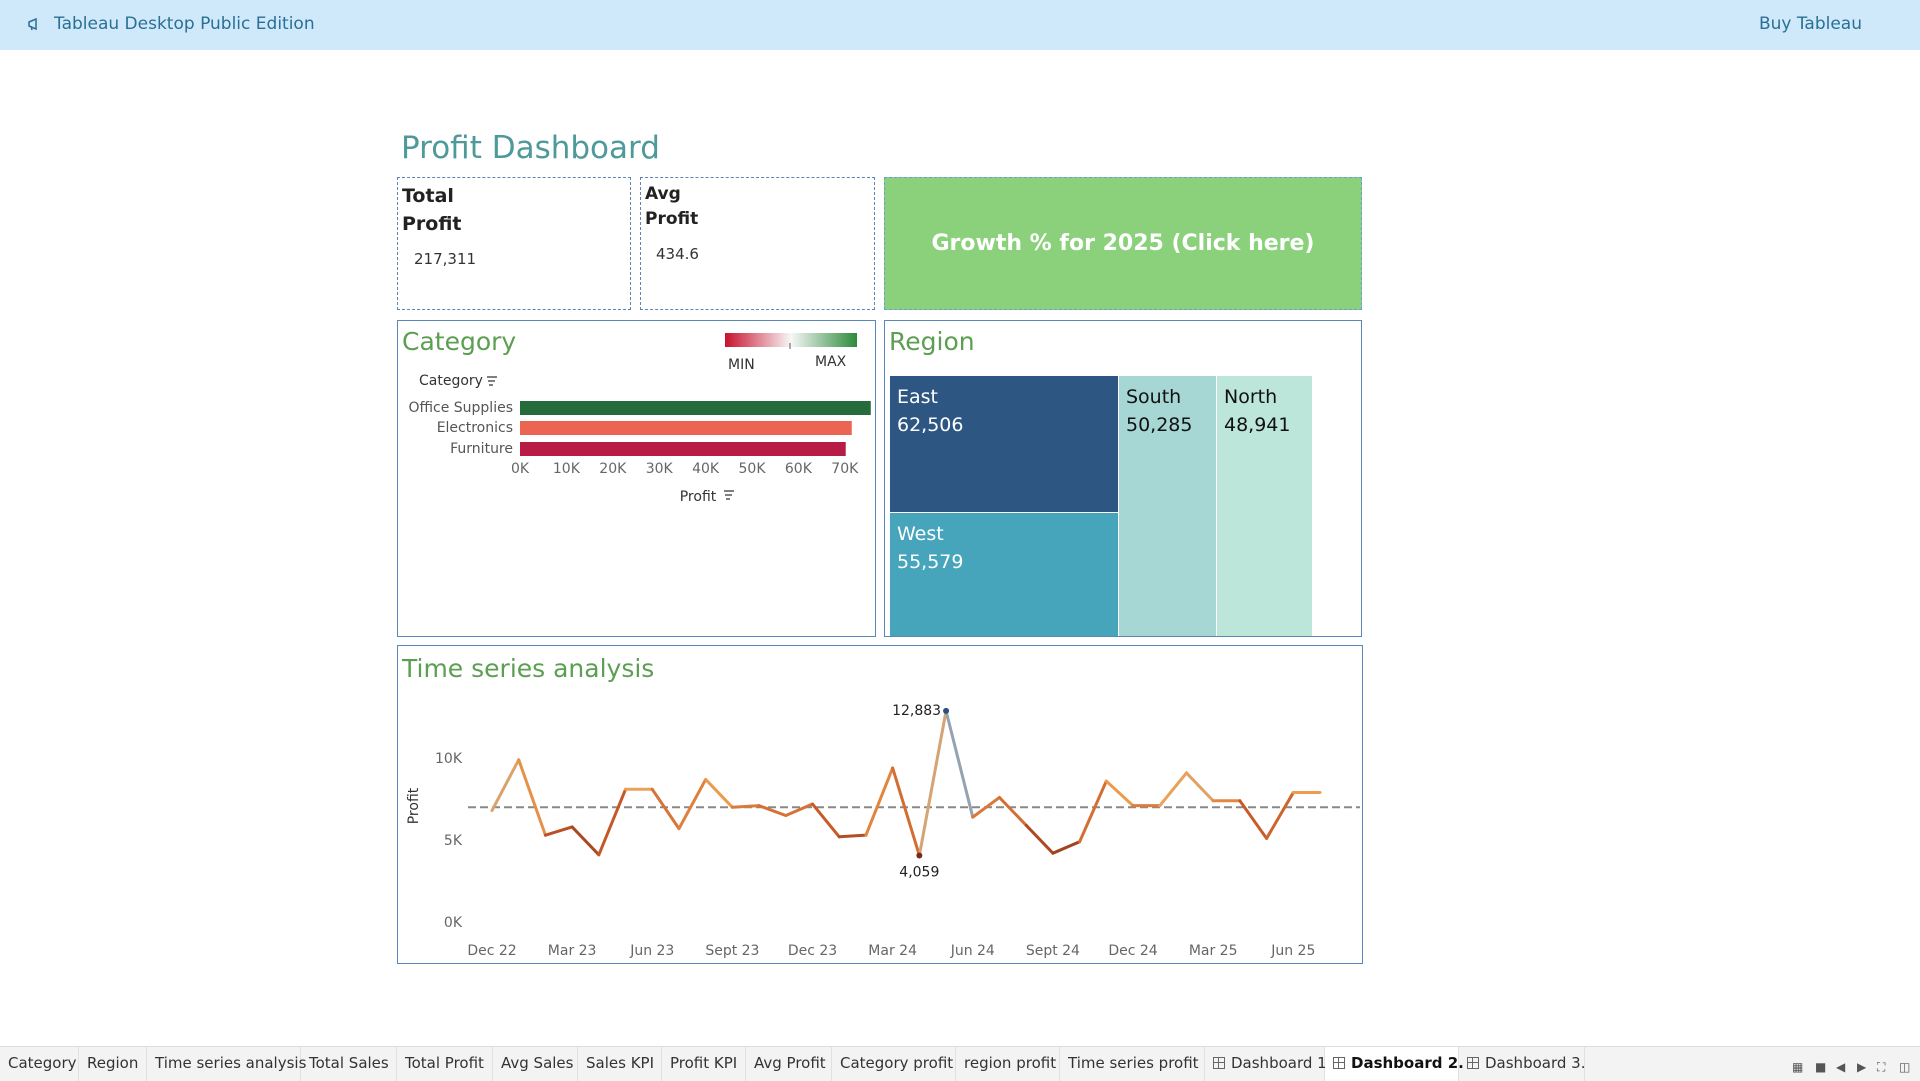  Describe the element at coordinates (1257, 425) in the screenshot. I see `treemap-region-value: 48,941` at that location.